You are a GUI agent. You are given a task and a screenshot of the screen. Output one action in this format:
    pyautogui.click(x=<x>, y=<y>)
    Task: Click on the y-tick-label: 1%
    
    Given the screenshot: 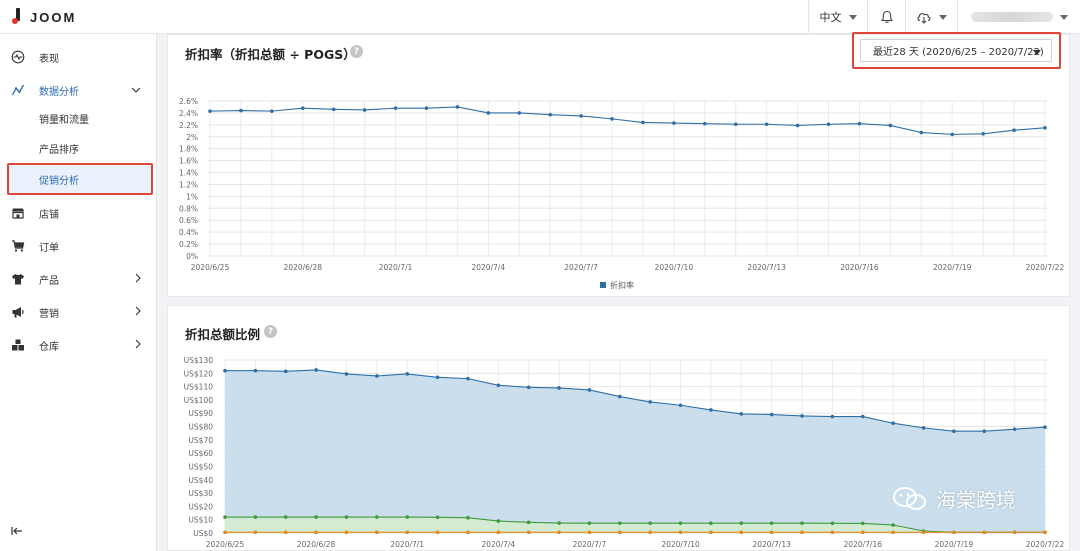 What is the action you would take?
    pyautogui.click(x=192, y=196)
    